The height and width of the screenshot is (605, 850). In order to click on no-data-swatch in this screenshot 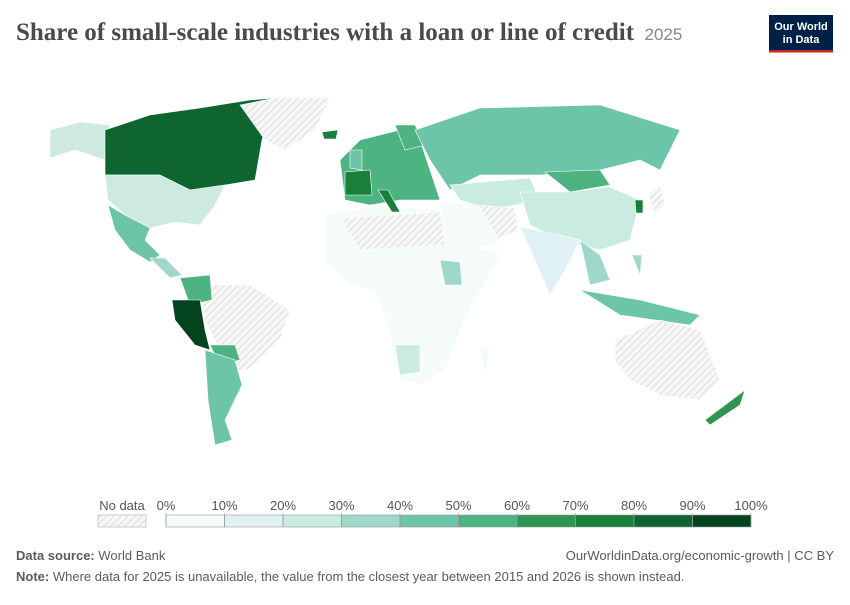, I will do `click(122, 521)`.